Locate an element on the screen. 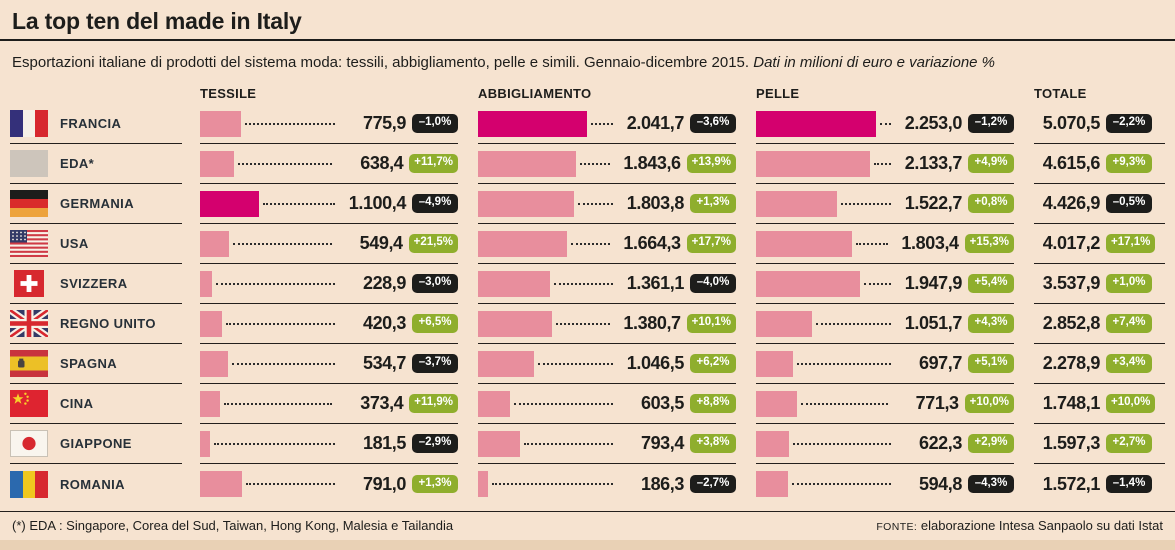  value-label: 1.522,7 is located at coordinates (933, 203).